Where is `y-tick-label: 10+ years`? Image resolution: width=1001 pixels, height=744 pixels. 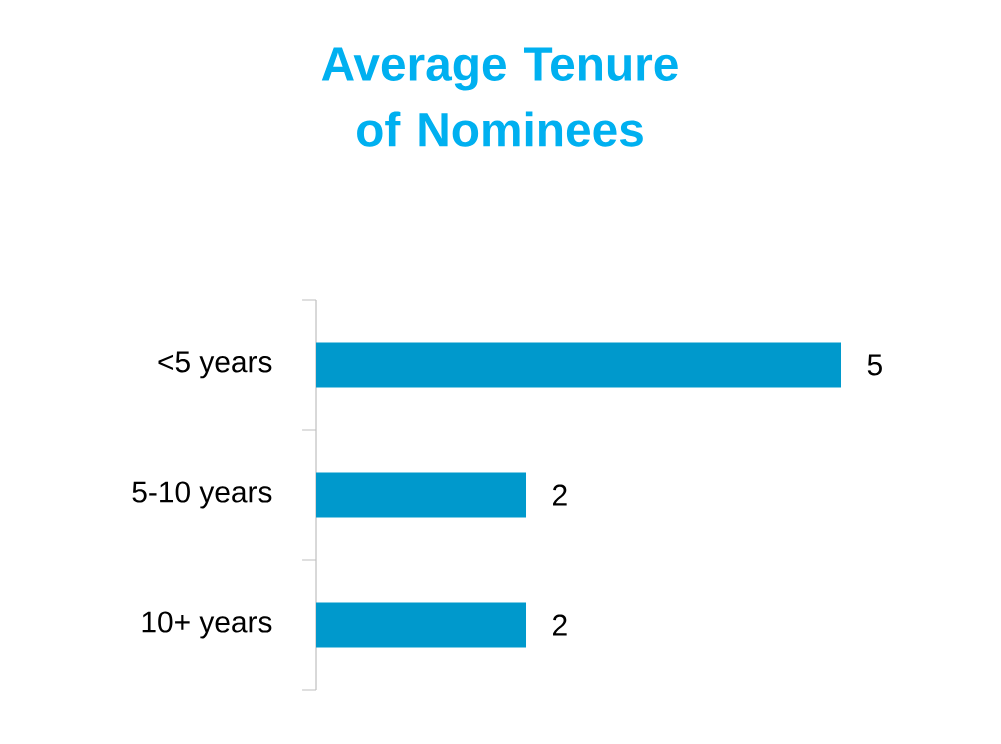 y-tick-label: 10+ years is located at coordinates (207, 625).